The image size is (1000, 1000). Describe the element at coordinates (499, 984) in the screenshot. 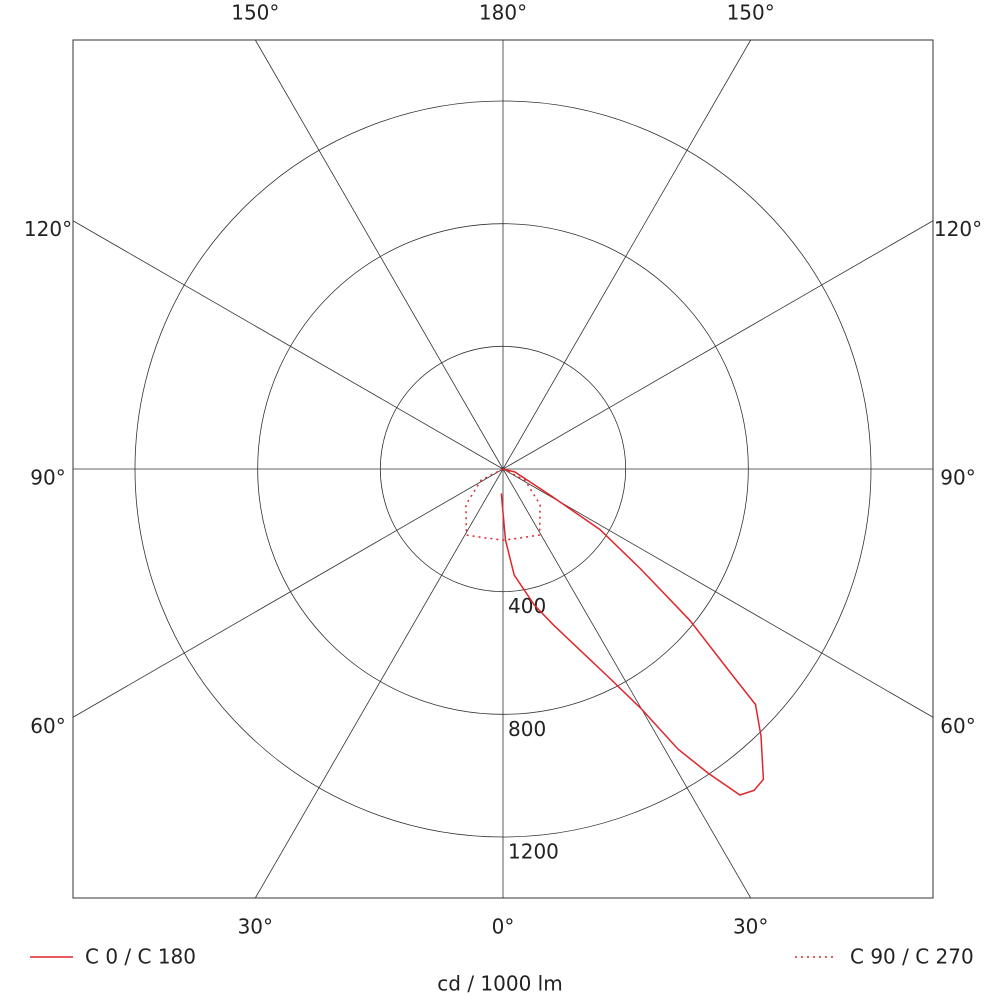

I see `axis-label: cd / 1000 lm` at that location.